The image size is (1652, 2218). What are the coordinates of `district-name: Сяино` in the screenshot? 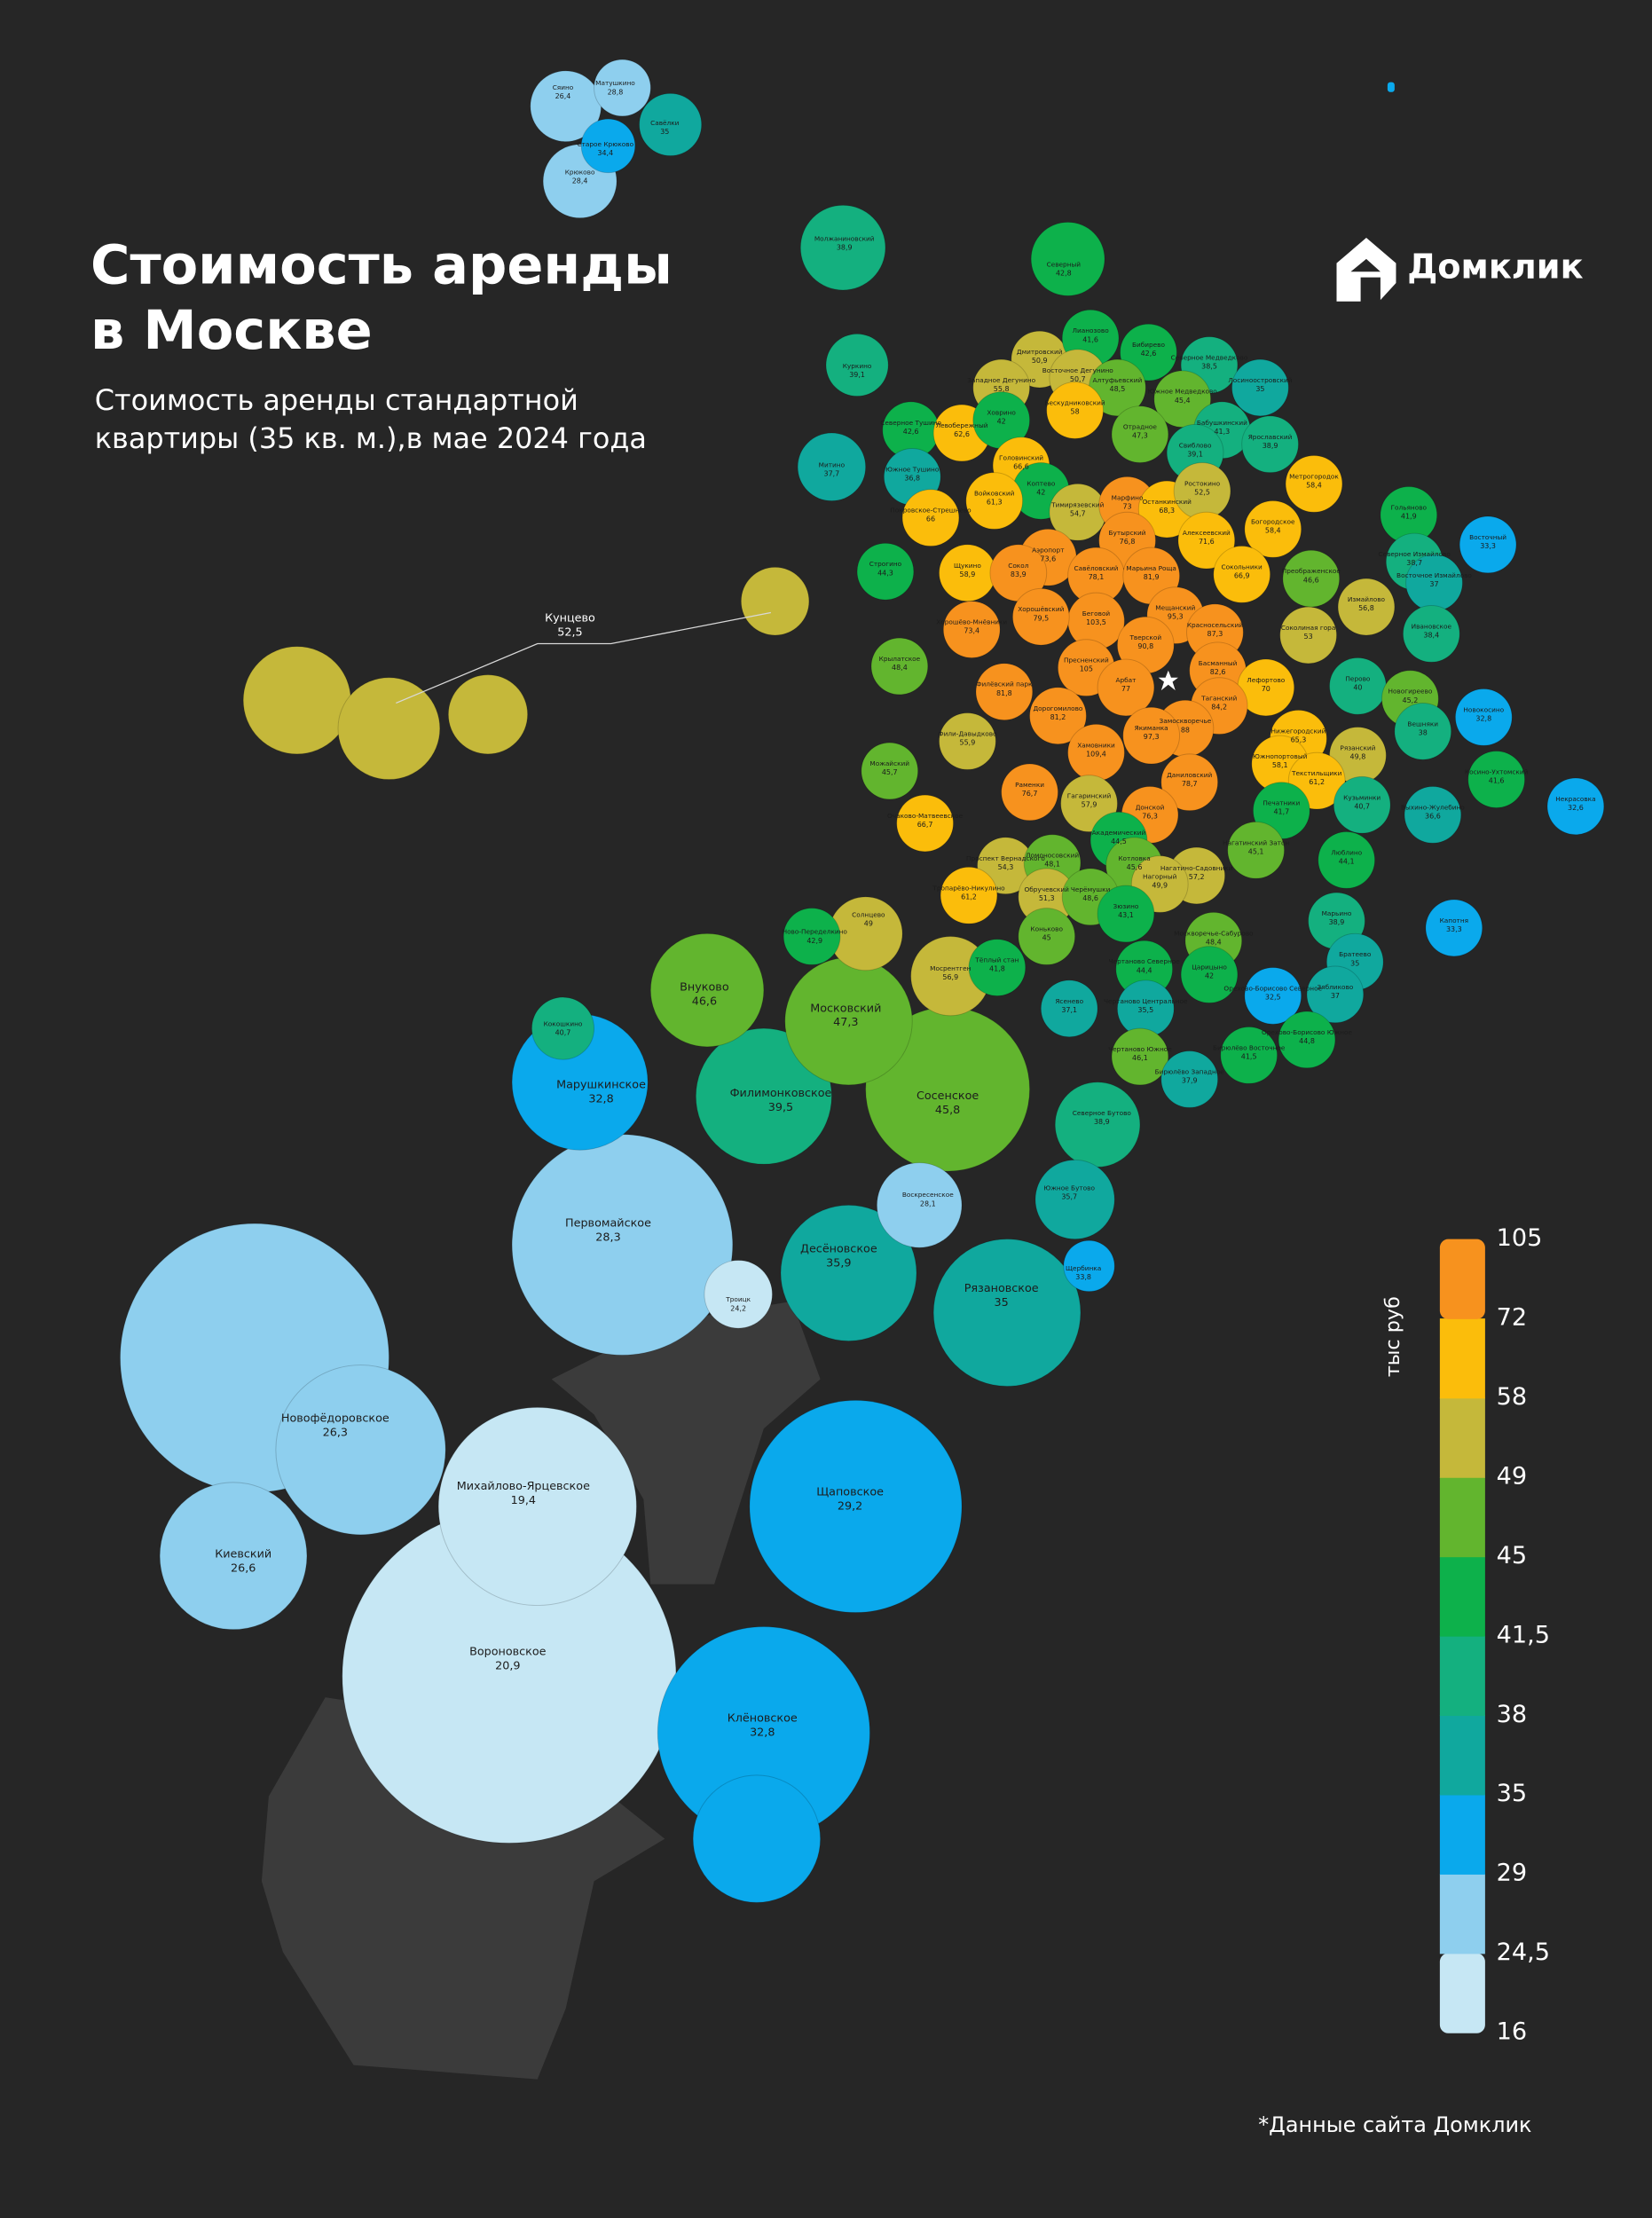 It's located at (563, 87).